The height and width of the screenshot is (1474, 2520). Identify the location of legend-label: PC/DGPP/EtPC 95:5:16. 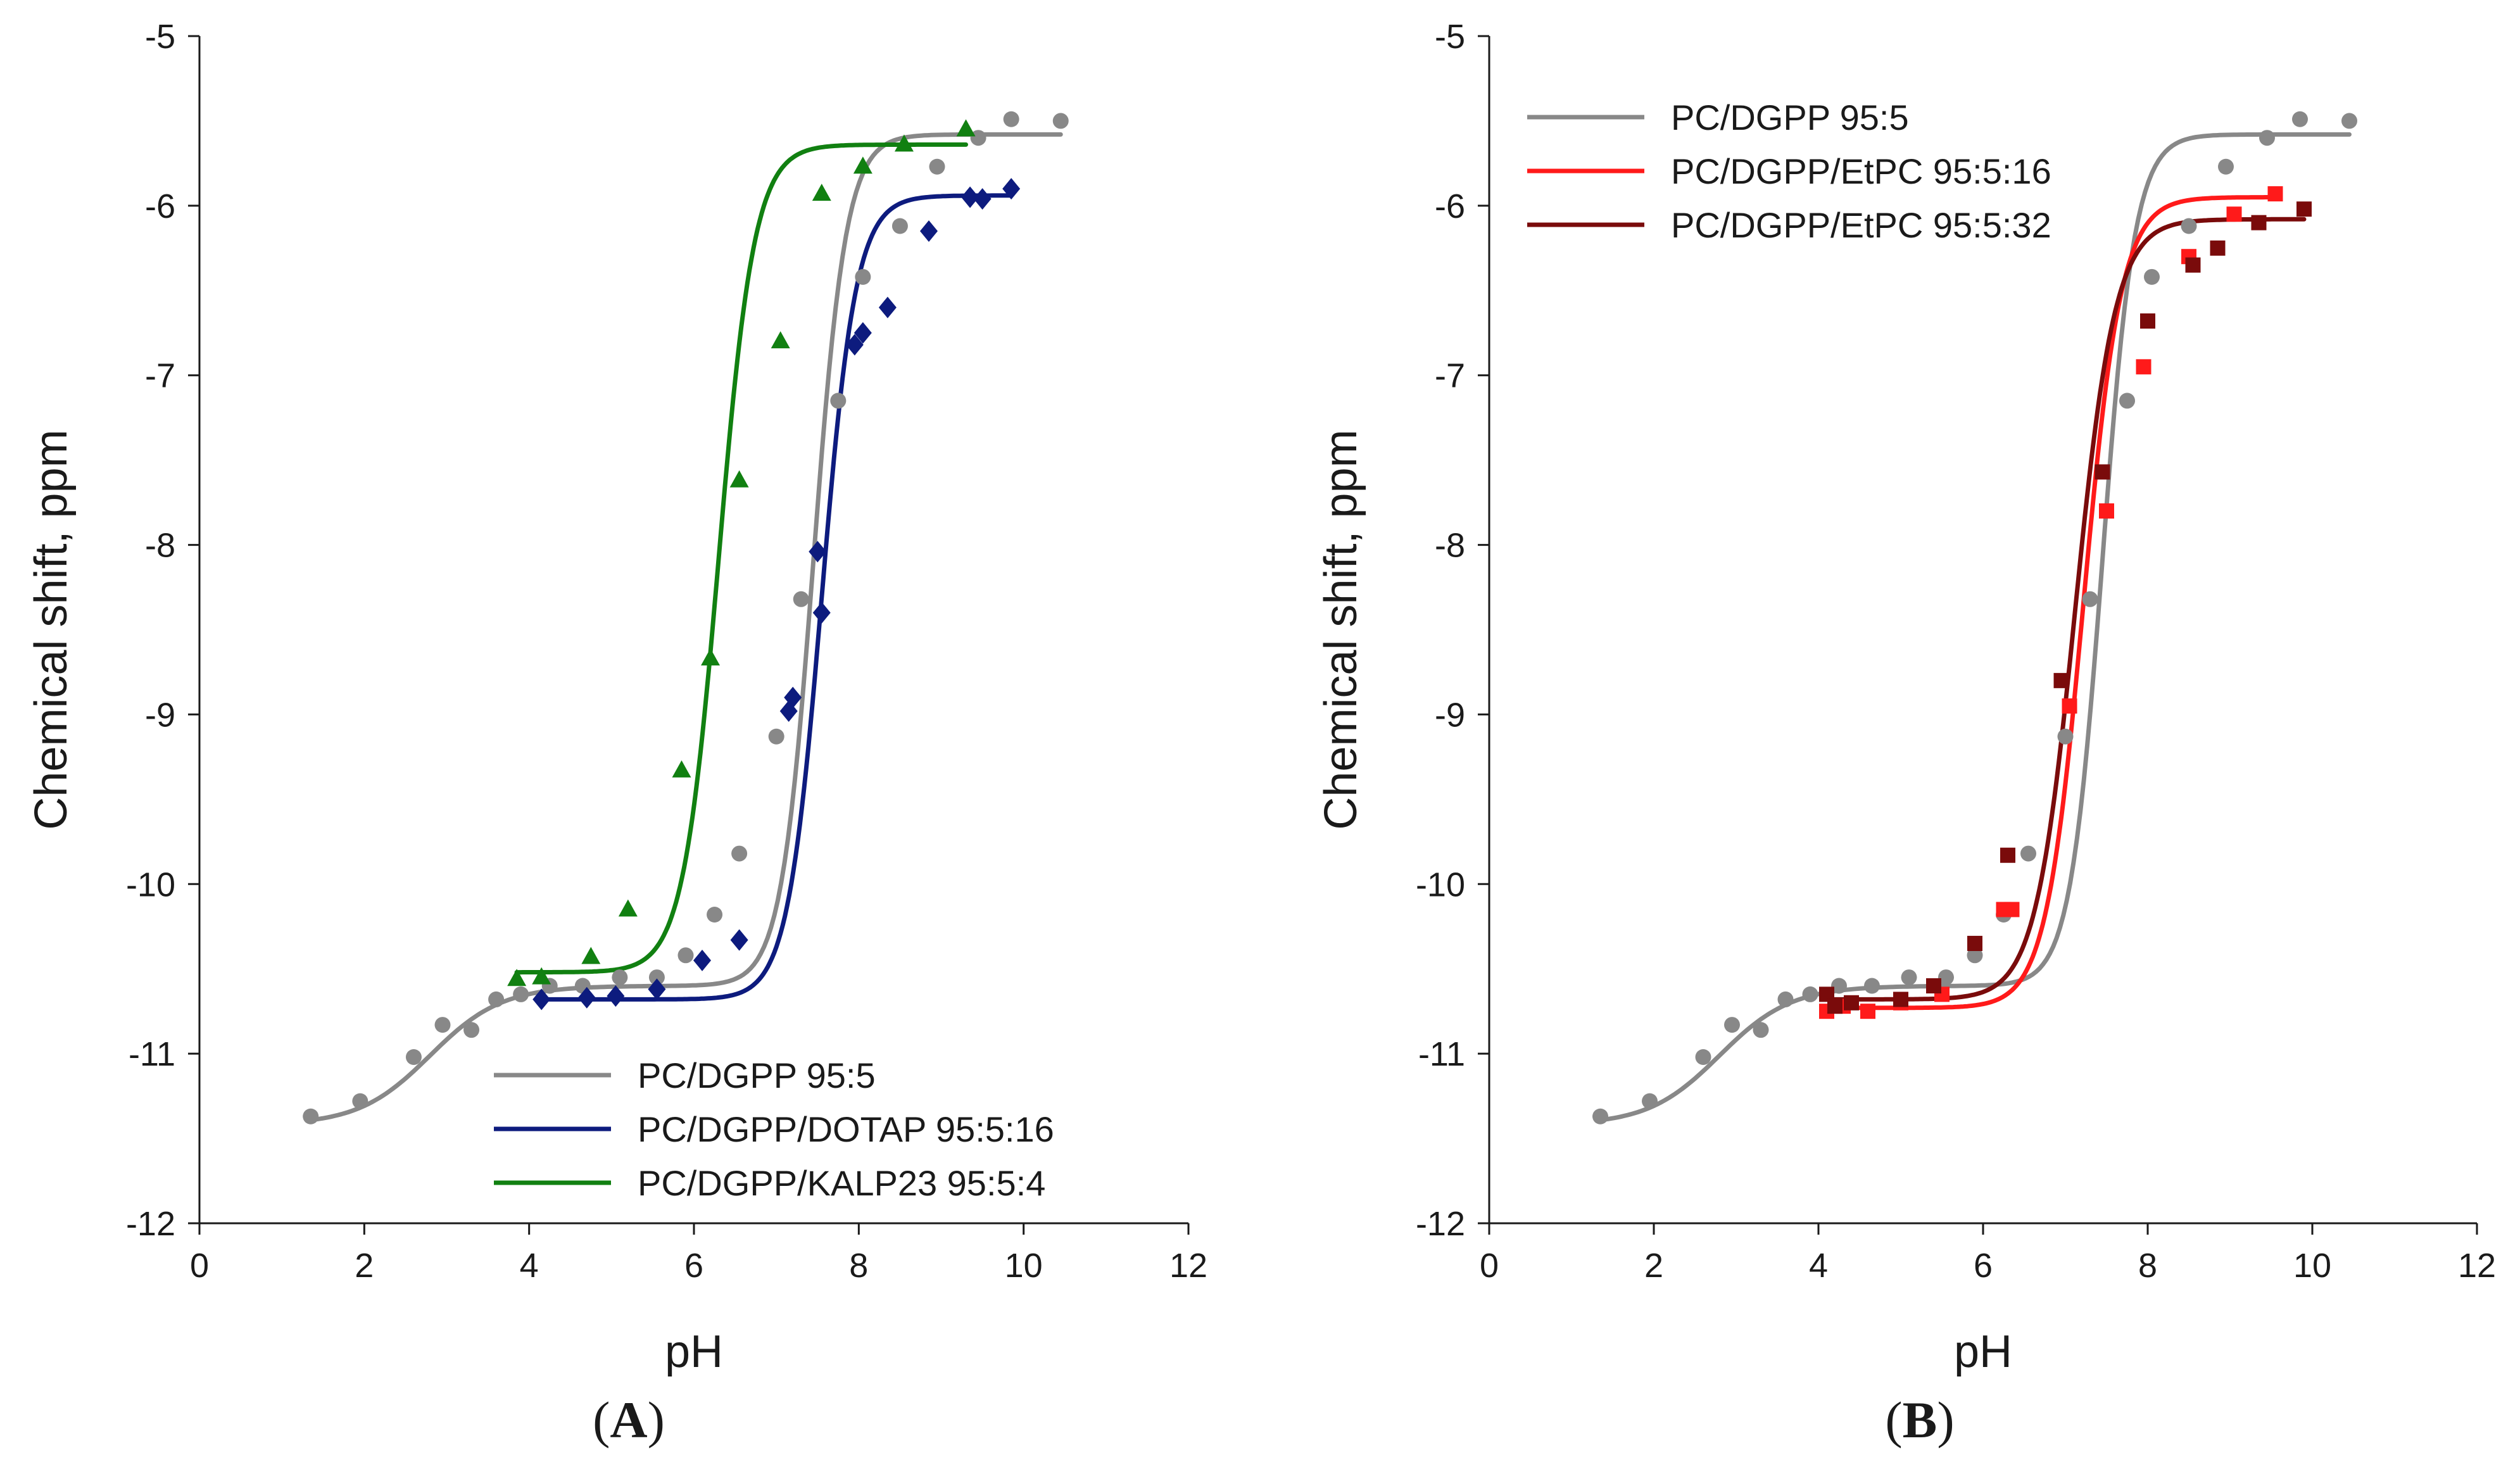
(1861, 171).